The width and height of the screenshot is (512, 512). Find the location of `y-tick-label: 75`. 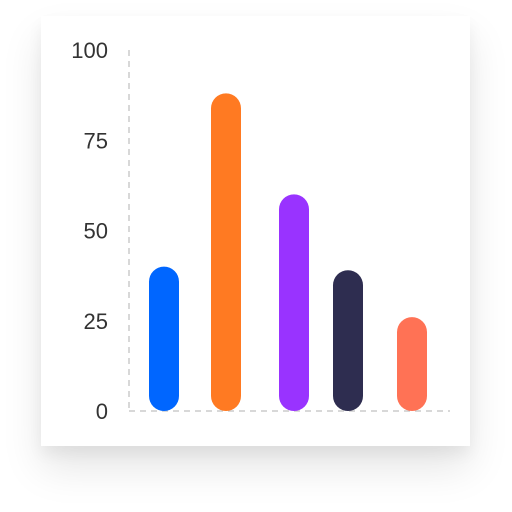

y-tick-label: 75 is located at coordinates (96, 140).